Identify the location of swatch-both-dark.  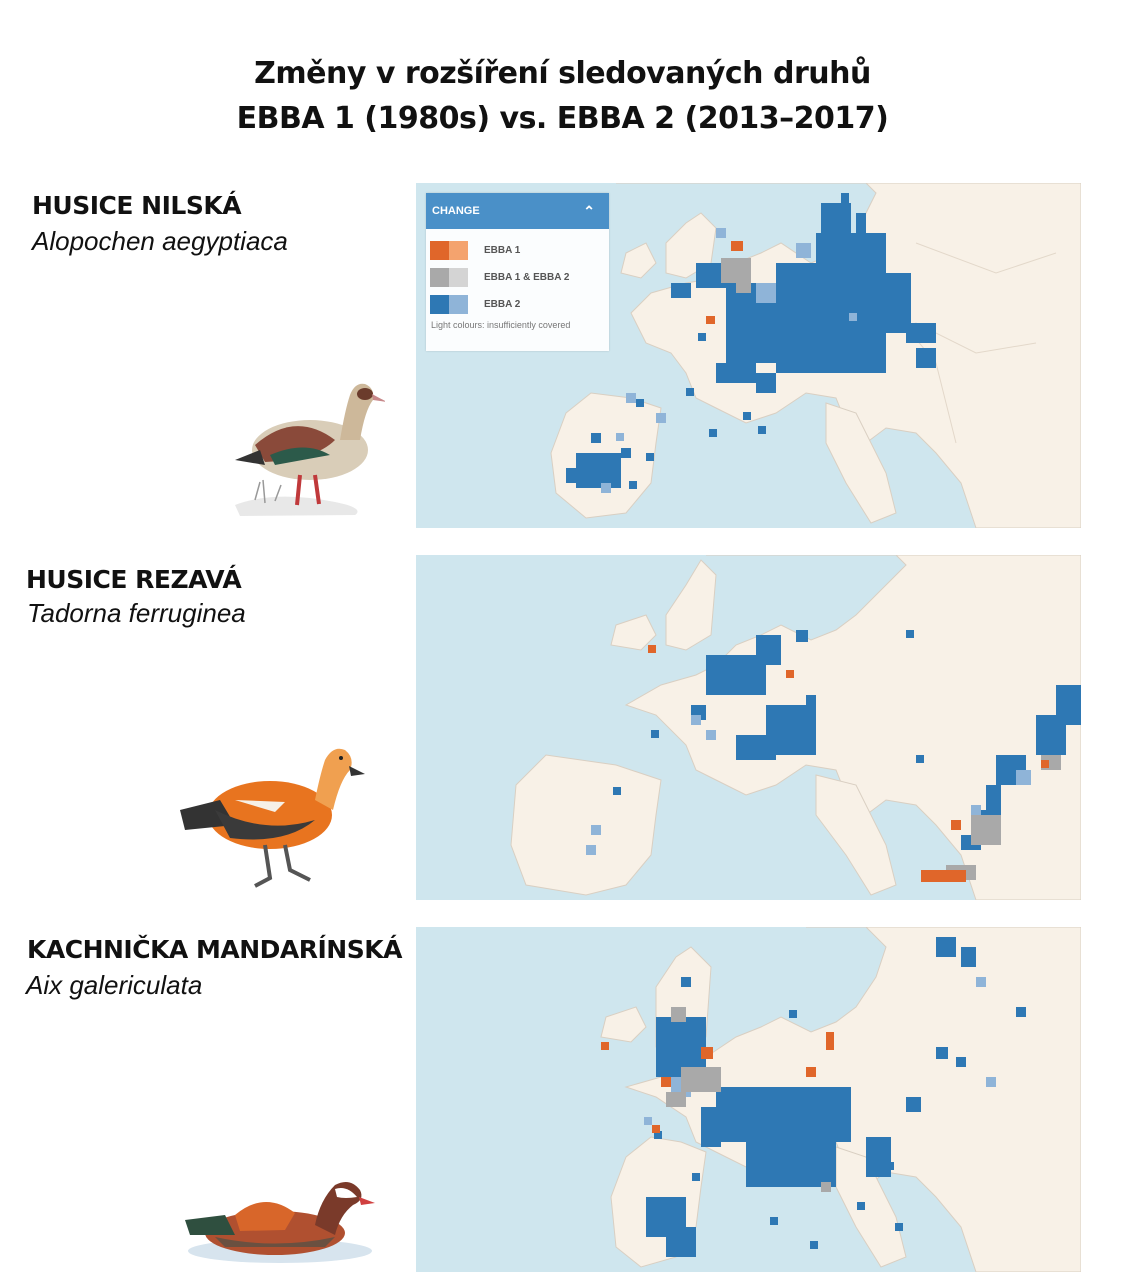
(439, 277).